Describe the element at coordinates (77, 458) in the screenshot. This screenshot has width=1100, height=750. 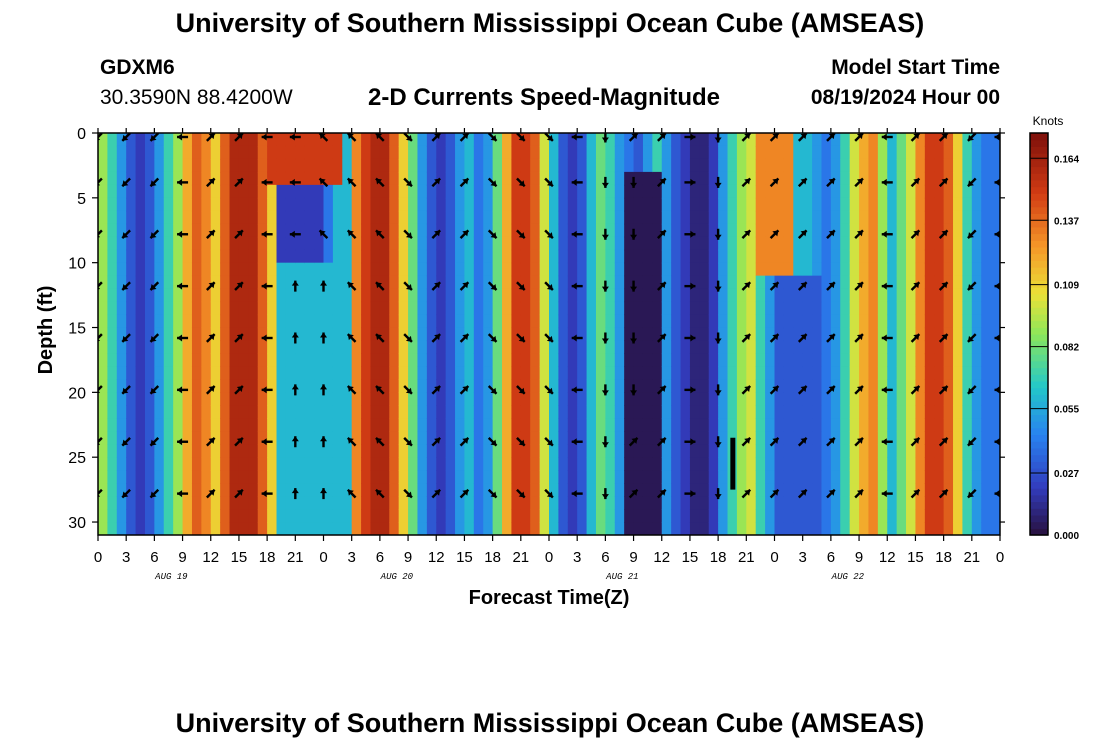
I see `y-tick-label: 25` at that location.